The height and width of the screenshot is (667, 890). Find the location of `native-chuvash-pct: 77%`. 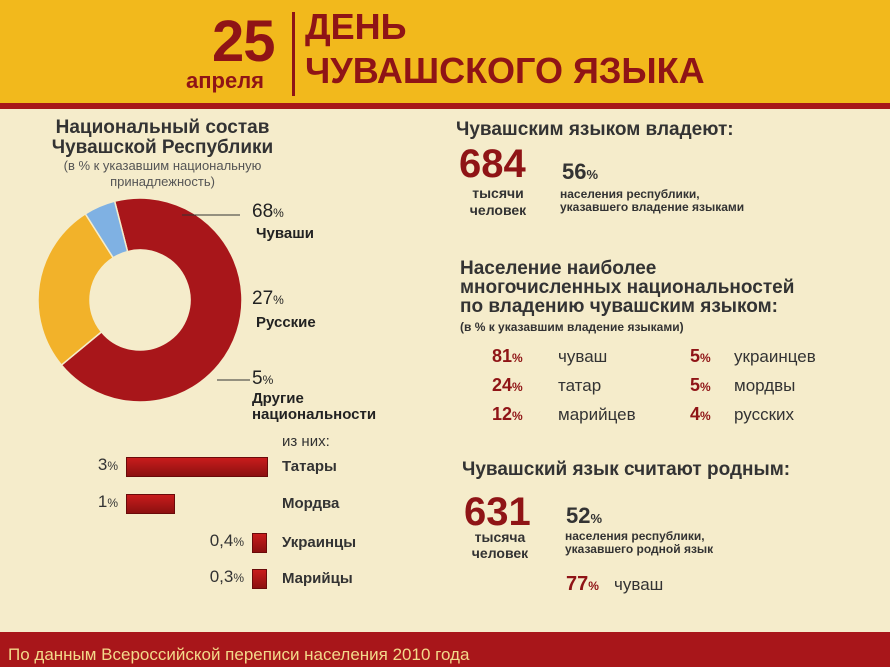

native-chuvash-pct: 77% is located at coordinates (582, 584).